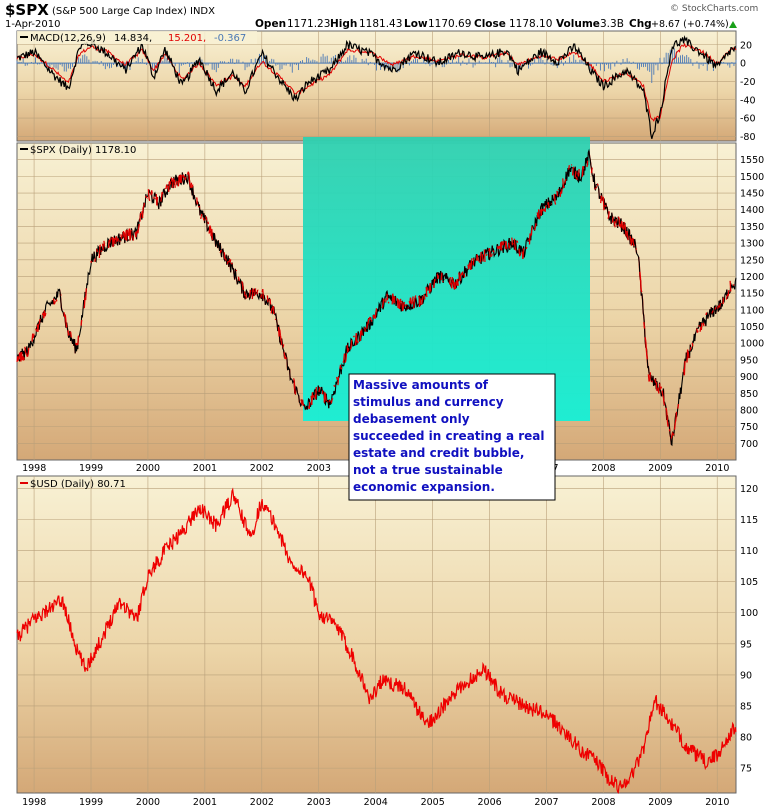 Image resolution: width=780 pixels, height=810 pixels. What do you see at coordinates (752, 327) in the screenshot?
I see `y-tick-label: 1050` at bounding box center [752, 327].